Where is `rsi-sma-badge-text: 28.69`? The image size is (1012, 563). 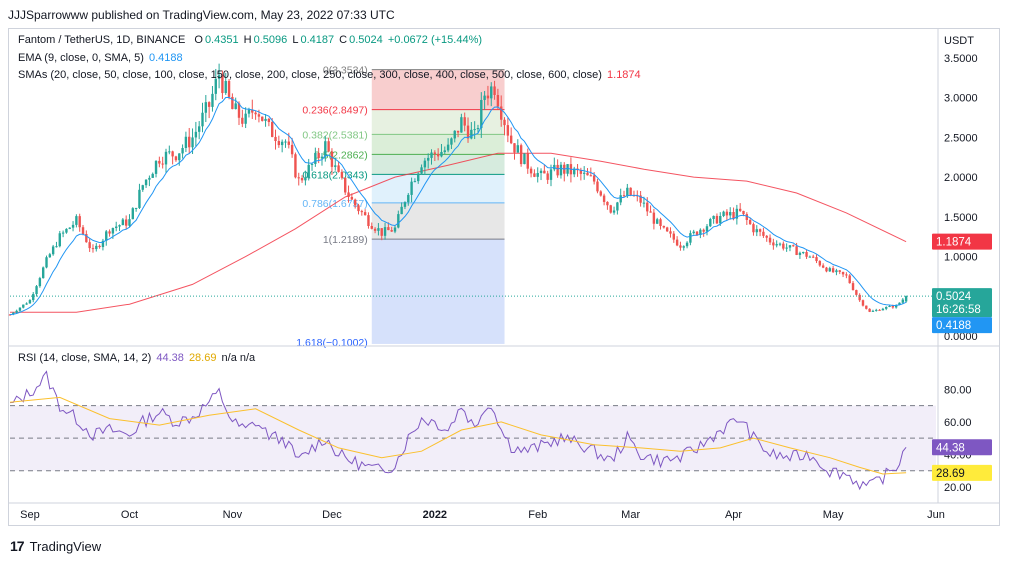
rsi-sma-badge-text: 28.69 is located at coordinates (950, 474).